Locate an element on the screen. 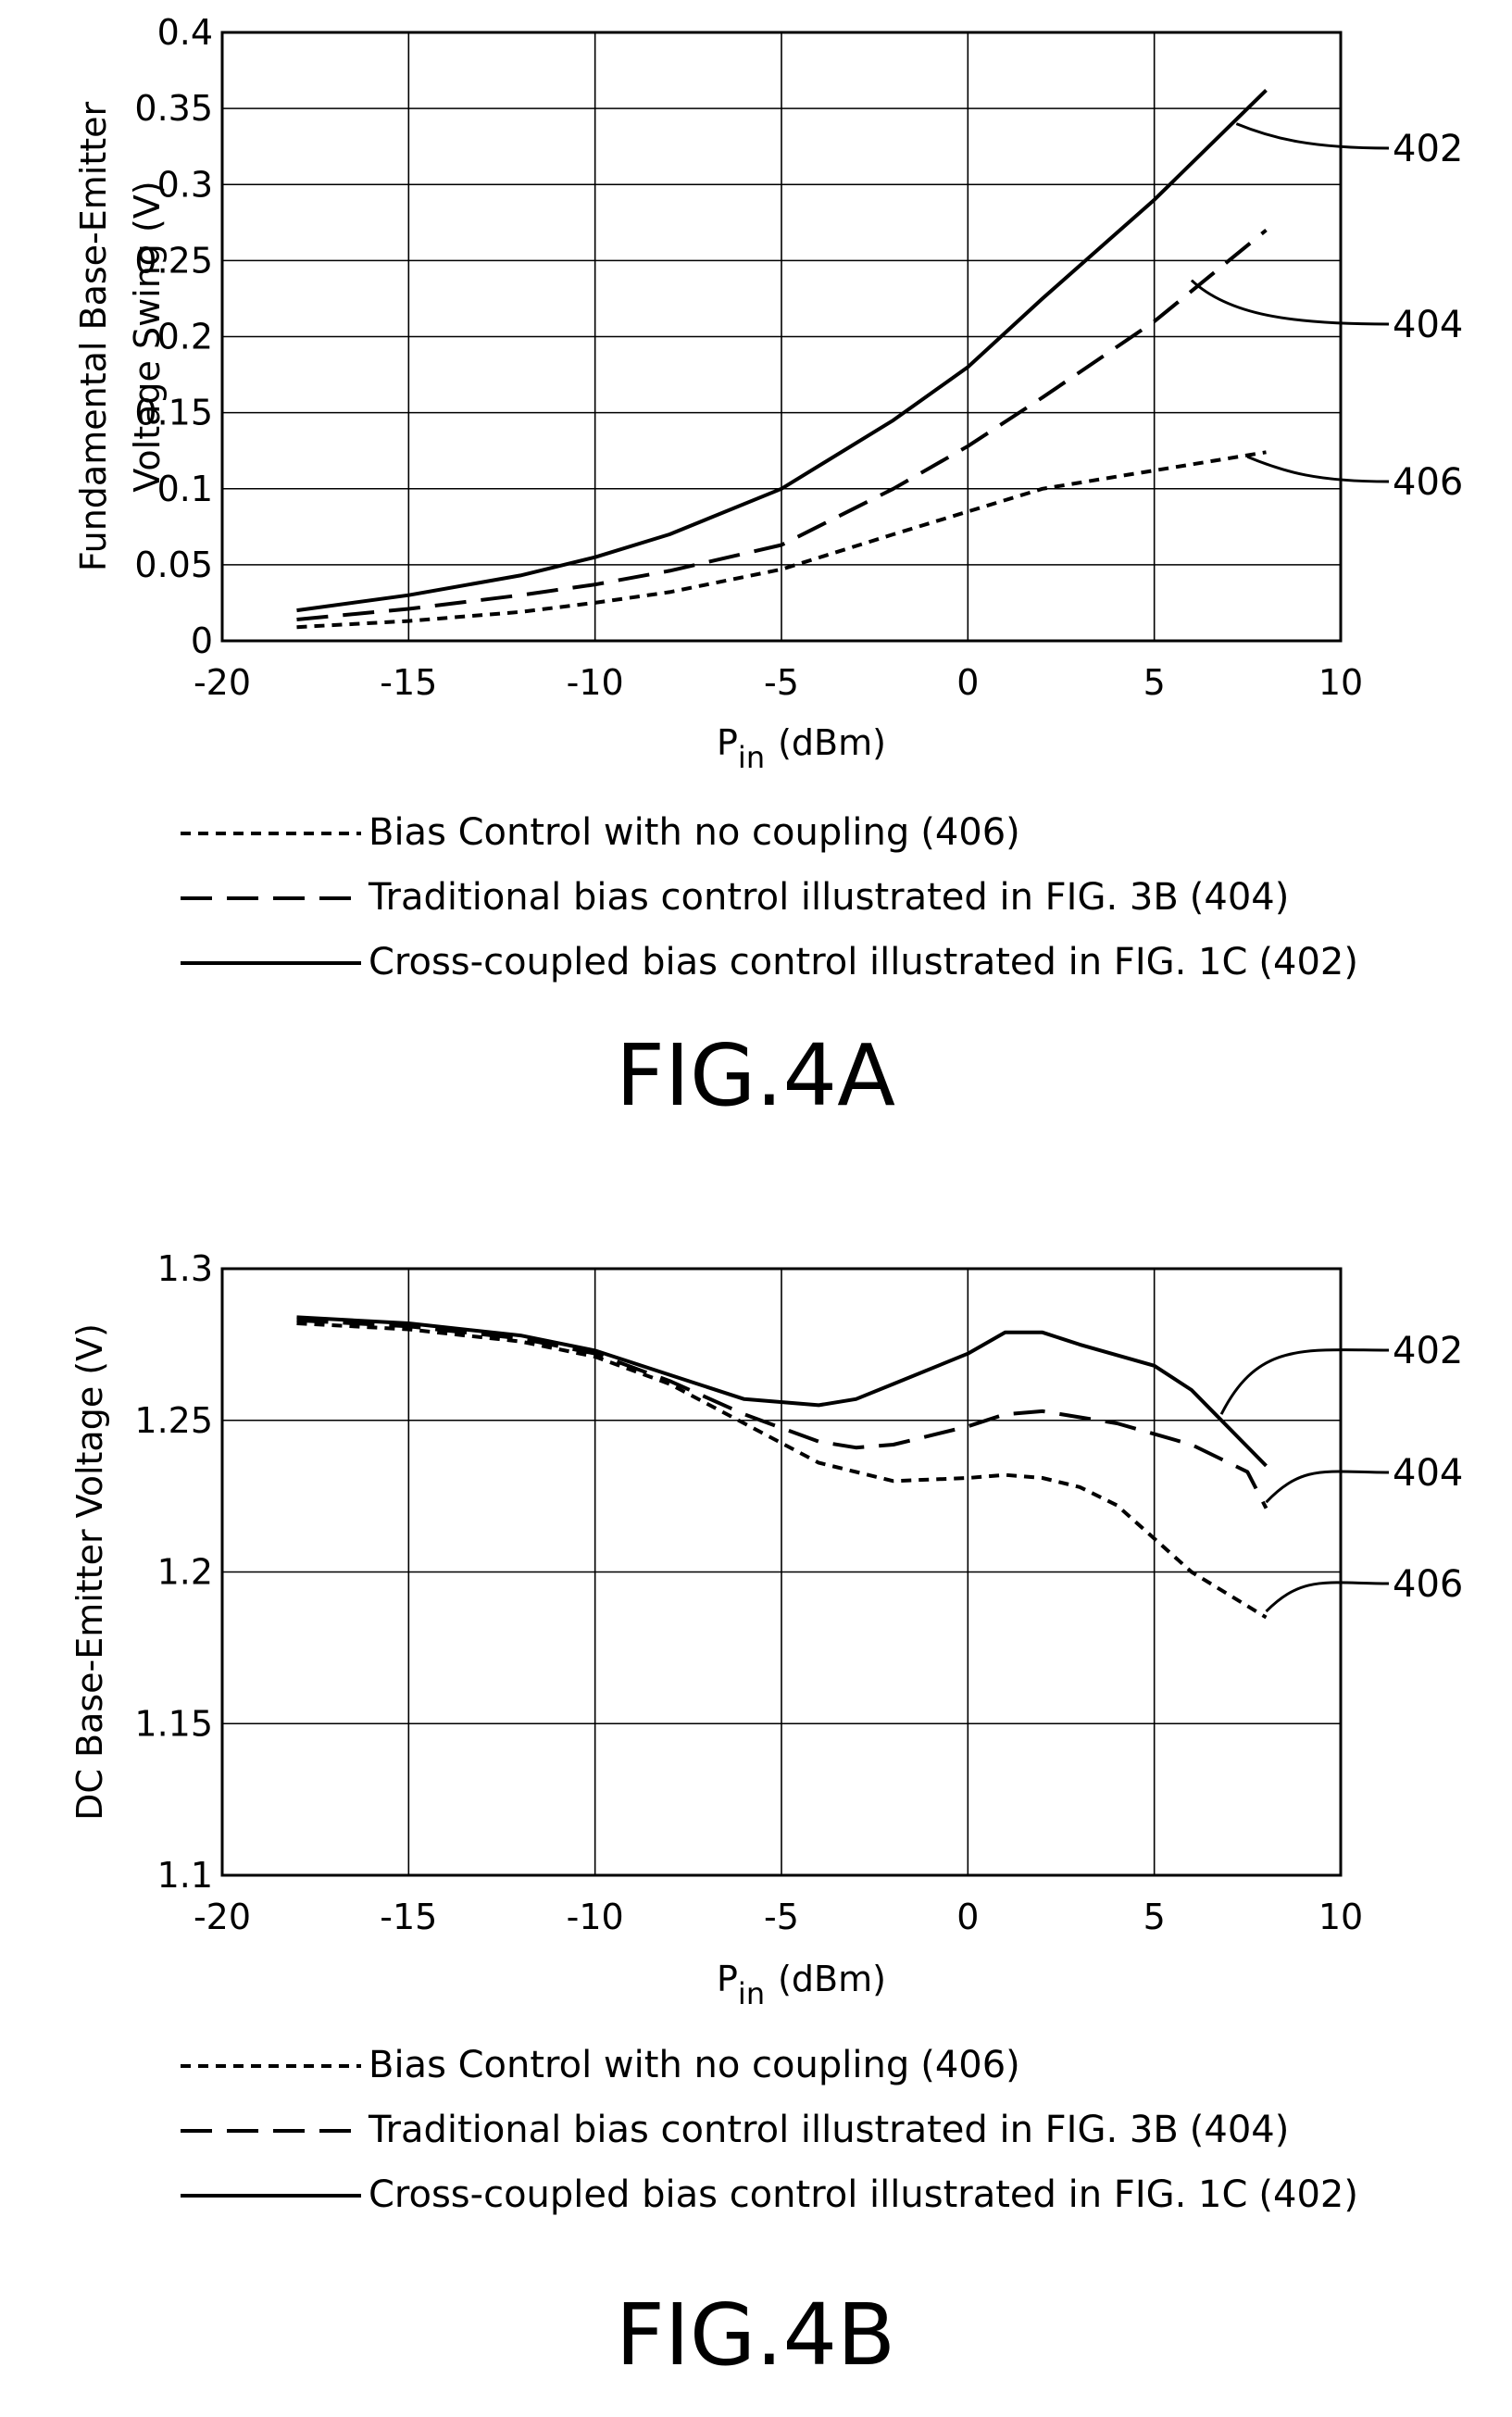  y-tick-label: 1.3 is located at coordinates (185, 1268).